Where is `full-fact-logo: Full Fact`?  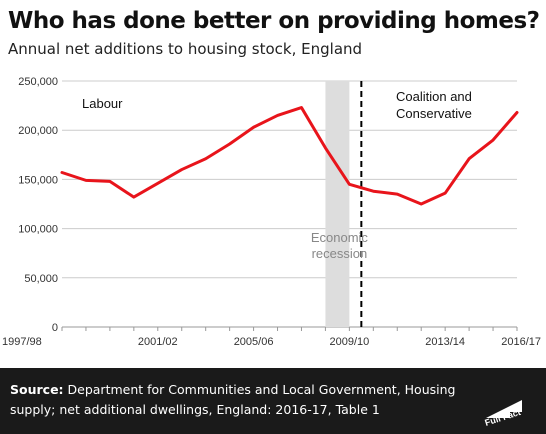 full-fact-logo: Full Fact is located at coordinates (503, 414).